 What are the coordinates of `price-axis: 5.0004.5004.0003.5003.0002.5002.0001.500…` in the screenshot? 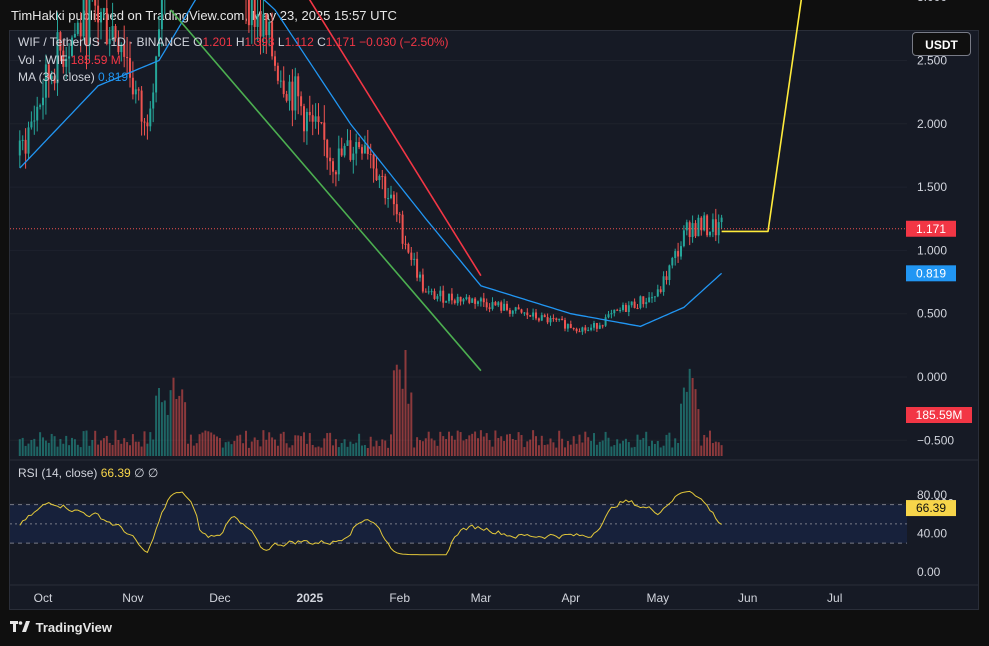 It's located at (935, 255).